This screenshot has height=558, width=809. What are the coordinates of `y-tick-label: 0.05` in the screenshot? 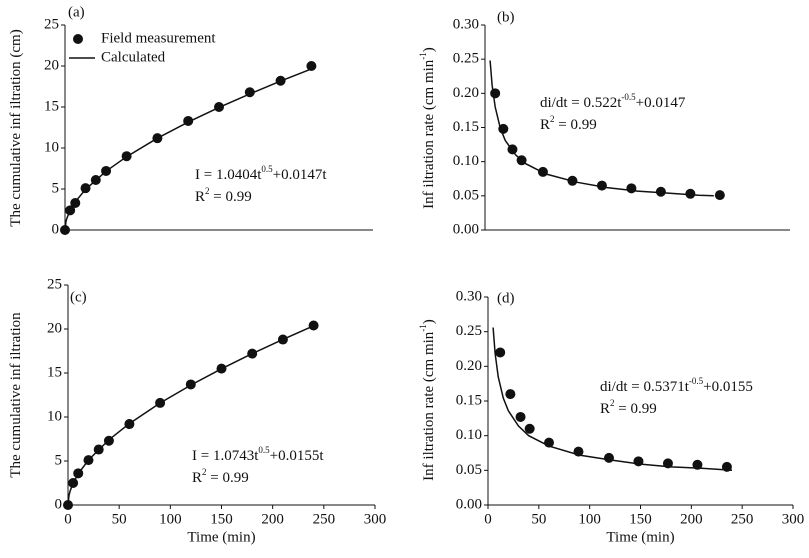 It's located at (469, 470).